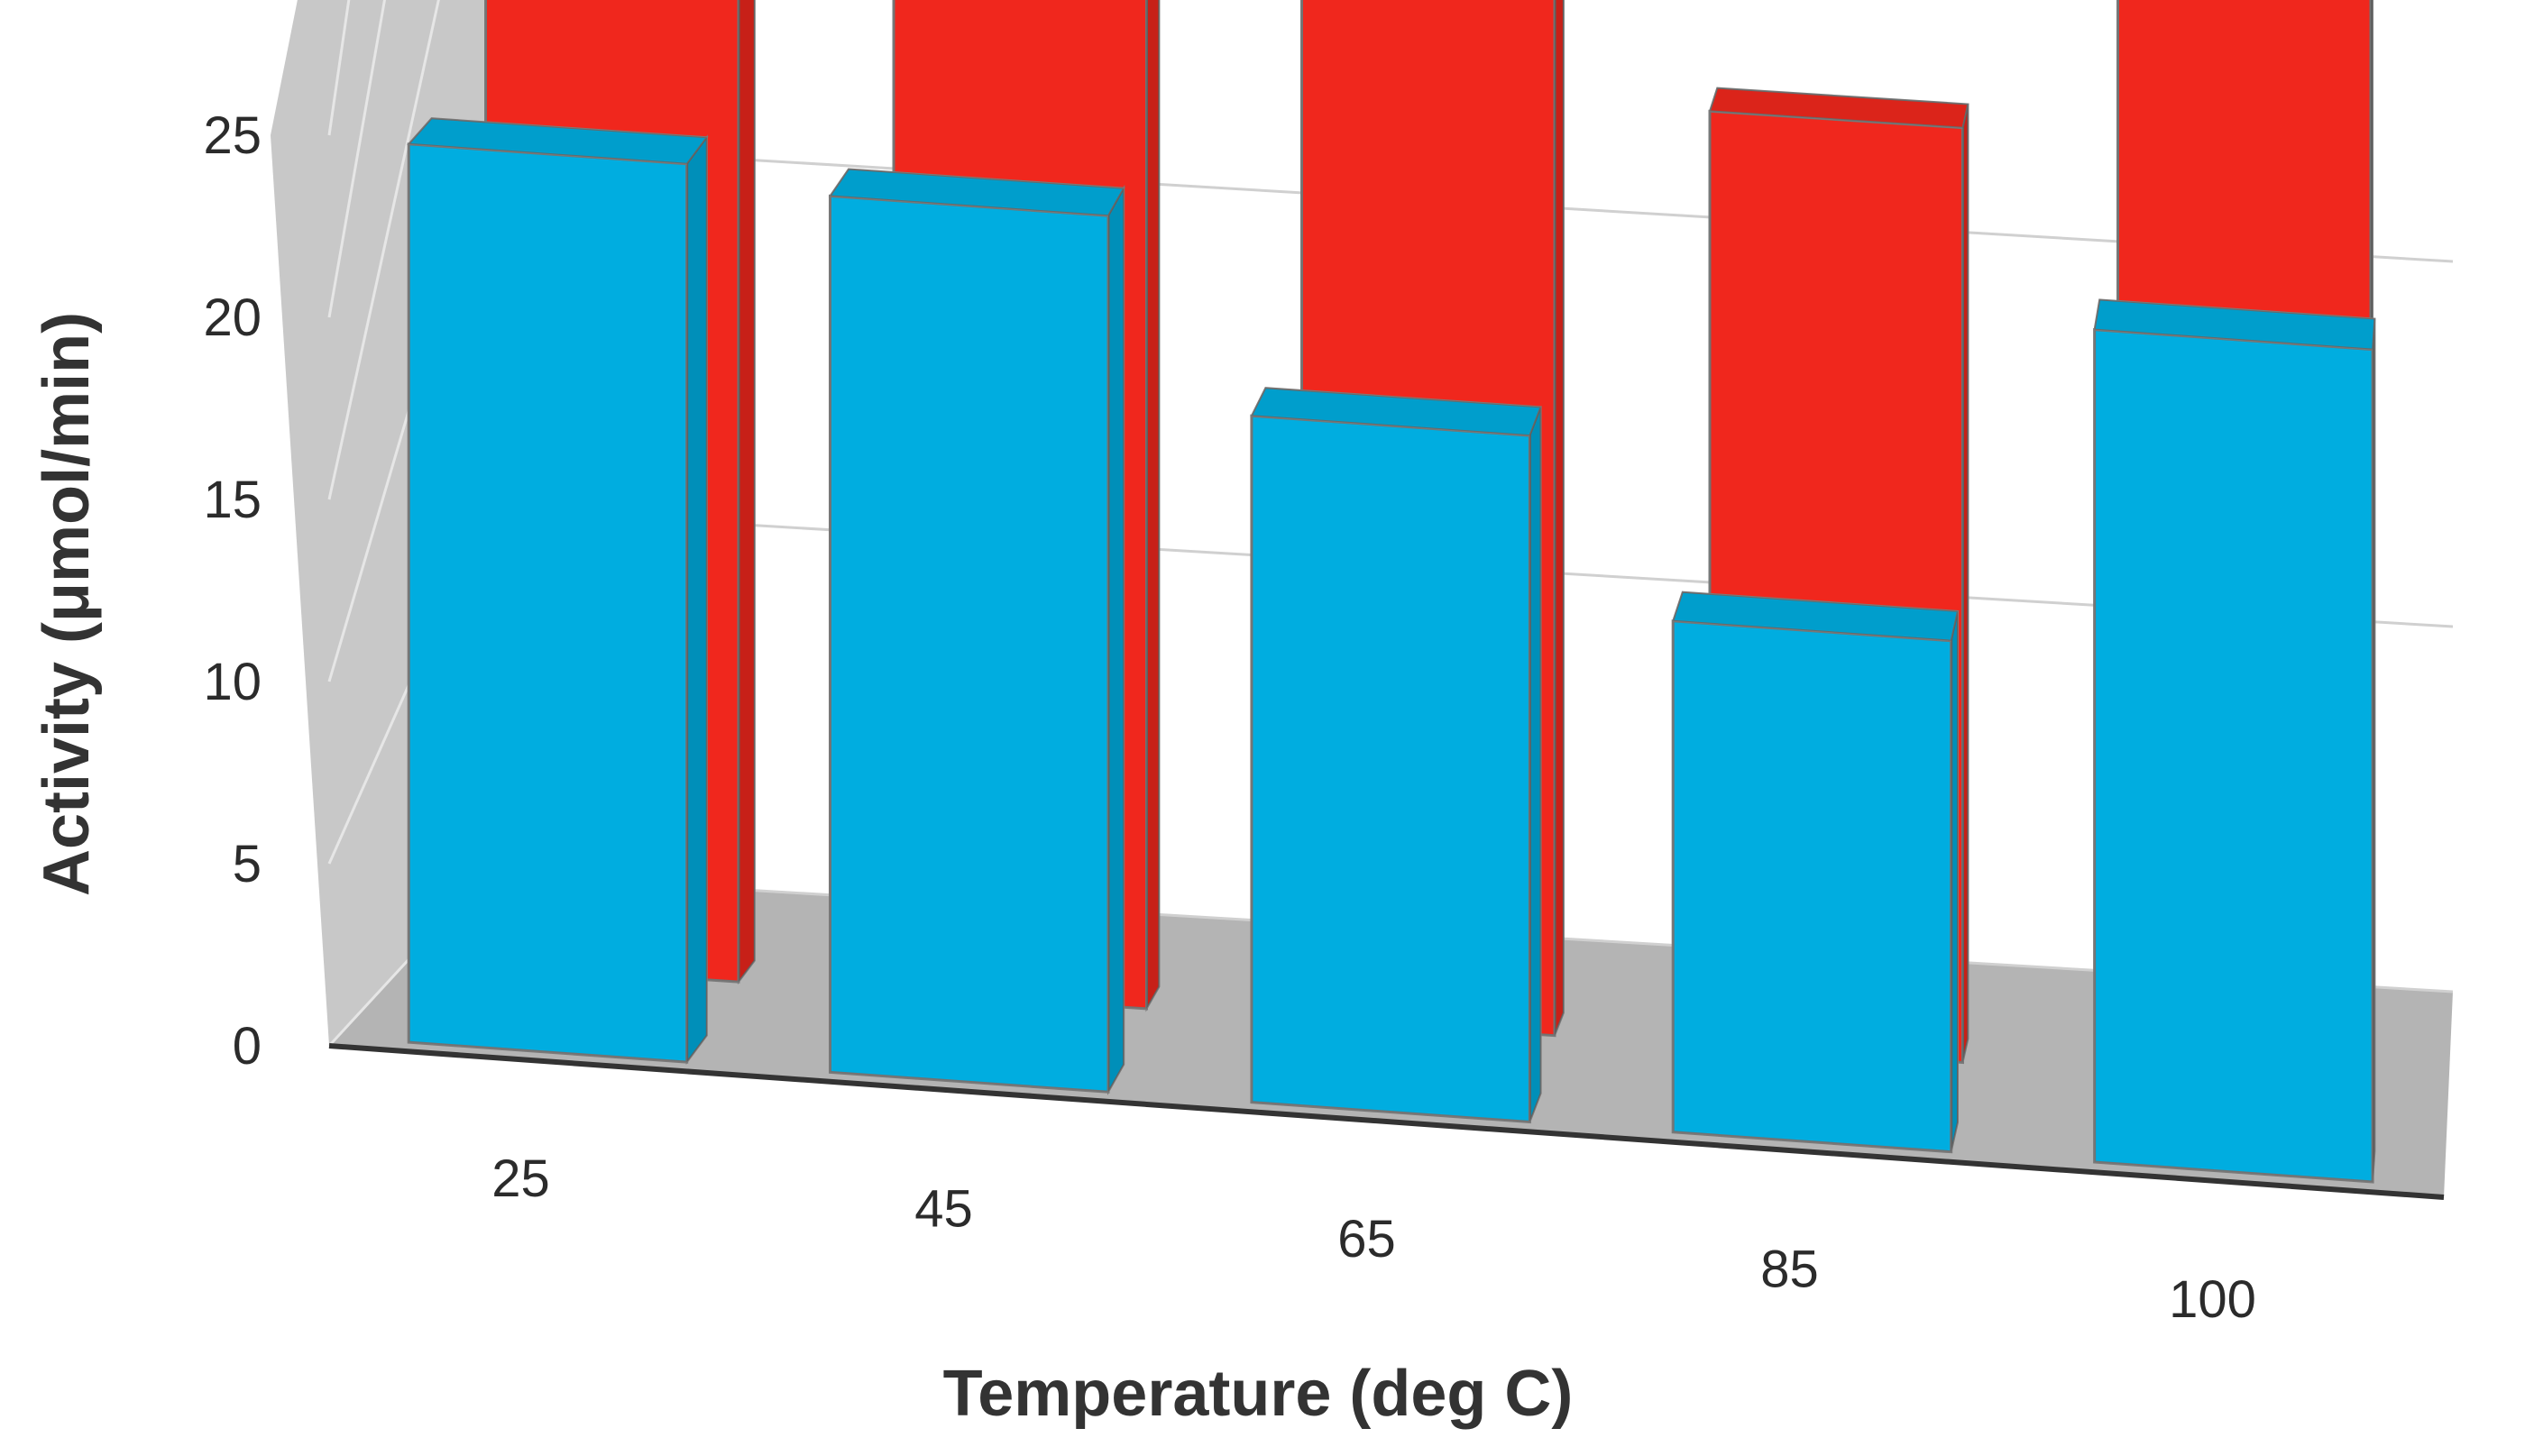 The width and height of the screenshot is (2534, 1456). I want to click on x-axis-line, so click(1386, 1121).